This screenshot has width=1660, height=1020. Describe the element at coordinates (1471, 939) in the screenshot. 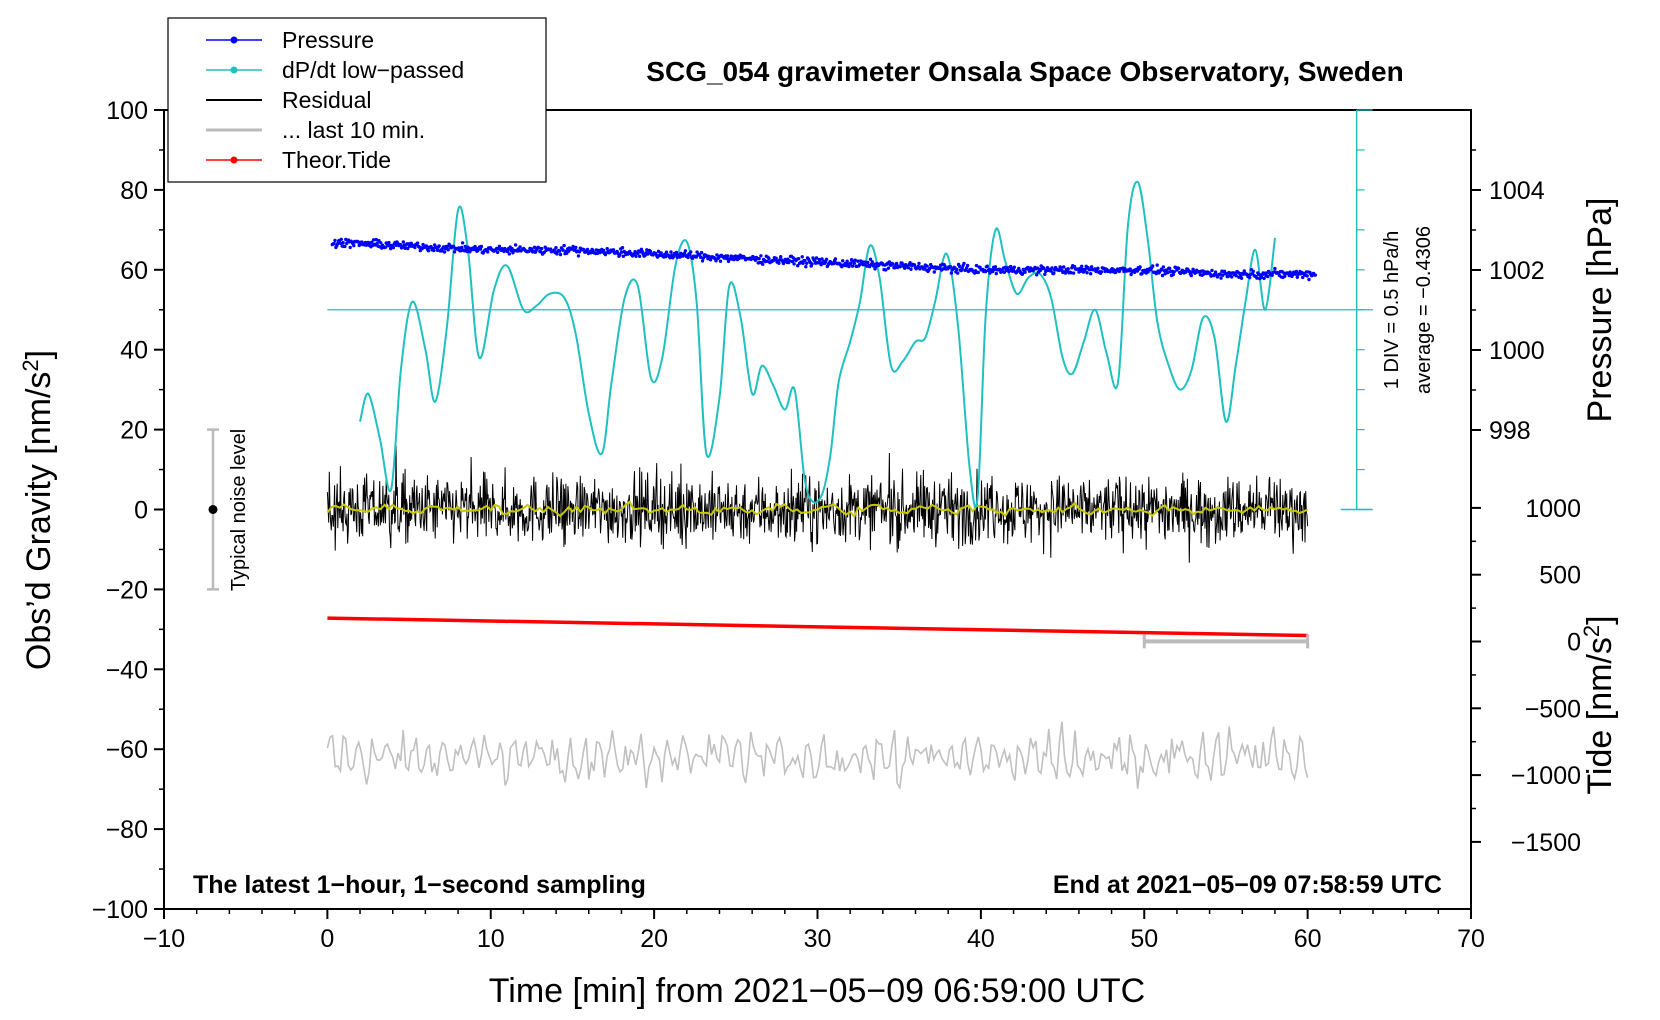

I see `x-tick-label: 70` at that location.